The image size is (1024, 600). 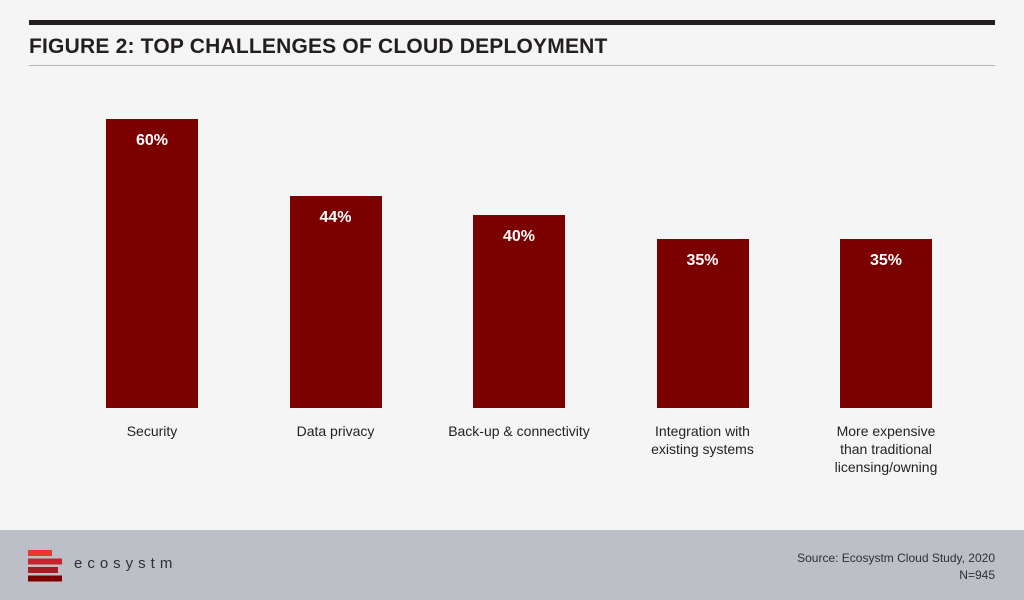 I want to click on category-label-line: Data privacy, so click(x=335, y=431).